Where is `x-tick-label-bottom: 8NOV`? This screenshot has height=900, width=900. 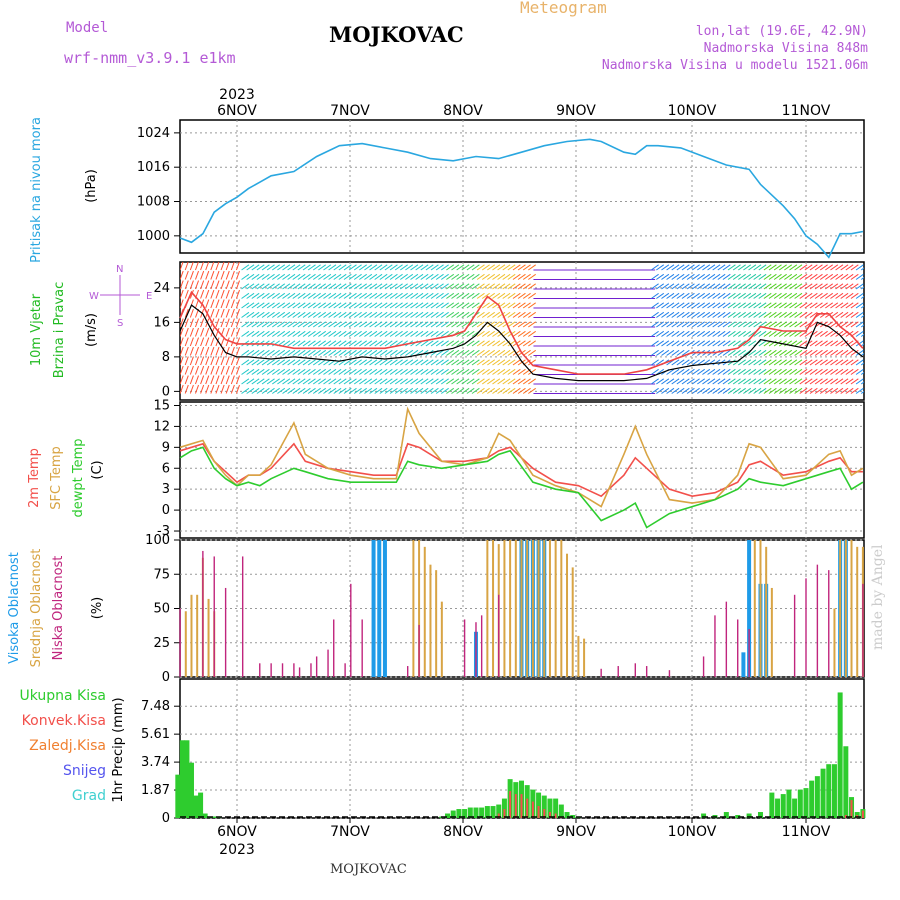
x-tick-label-bottom: 8NOV is located at coordinates (463, 832).